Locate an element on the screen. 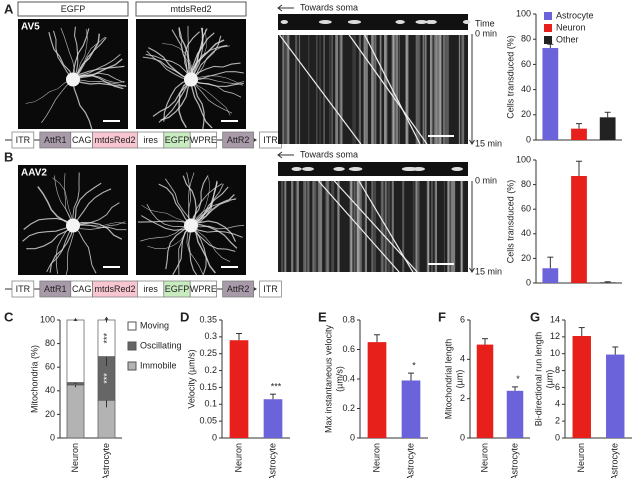 The image size is (640, 478). y-axis-label: Mitochondrial length(µm) is located at coordinates (454, 379).